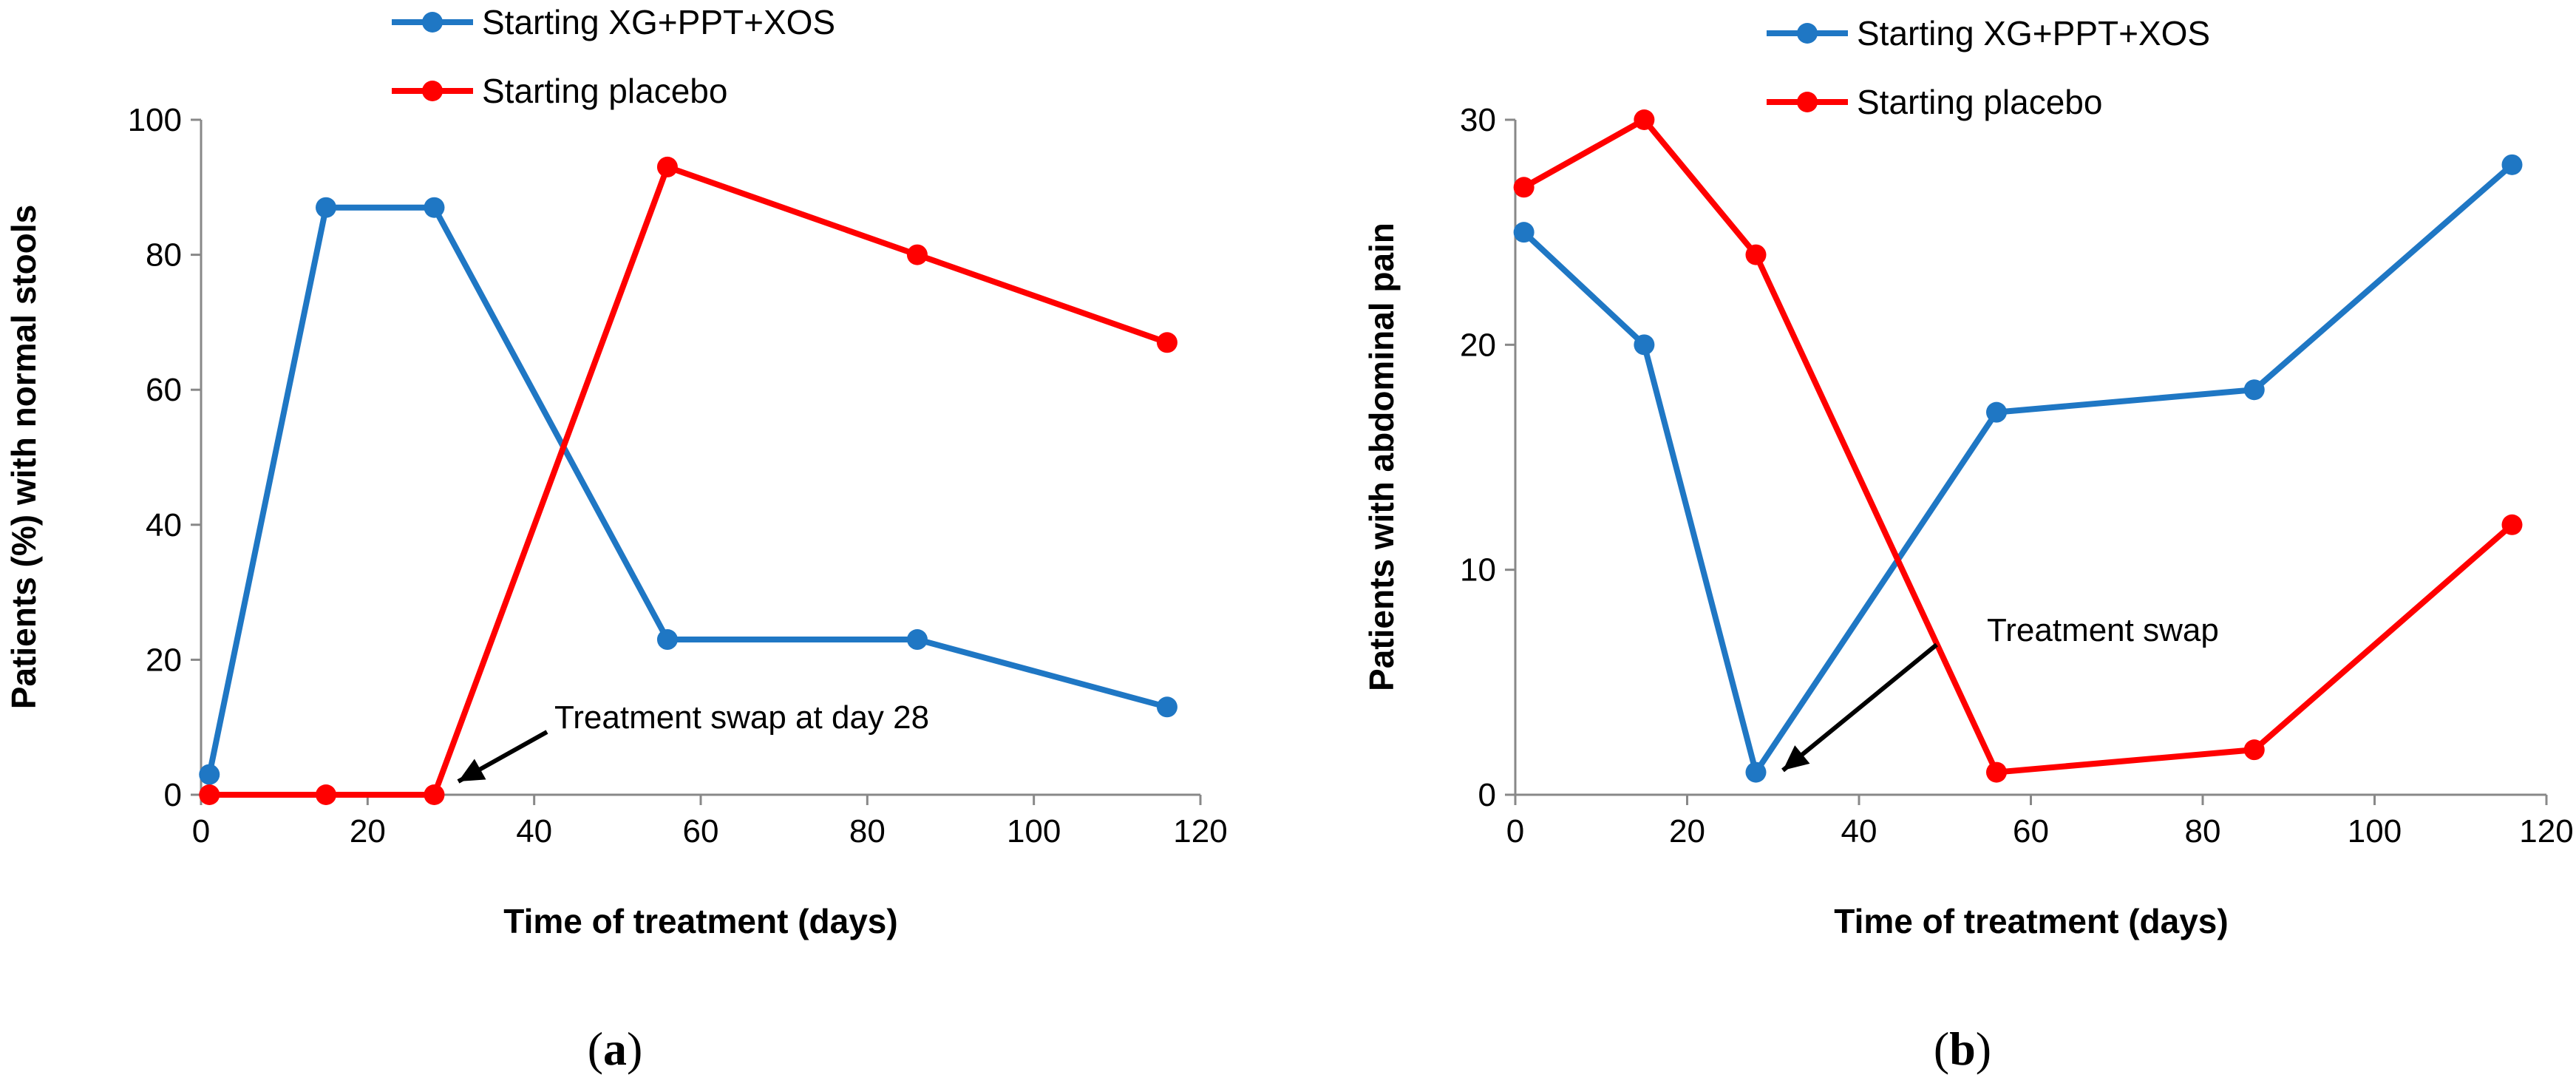 The width and height of the screenshot is (2576, 1089). What do you see at coordinates (1478, 570) in the screenshot?
I see `y-tick-label: 10` at bounding box center [1478, 570].